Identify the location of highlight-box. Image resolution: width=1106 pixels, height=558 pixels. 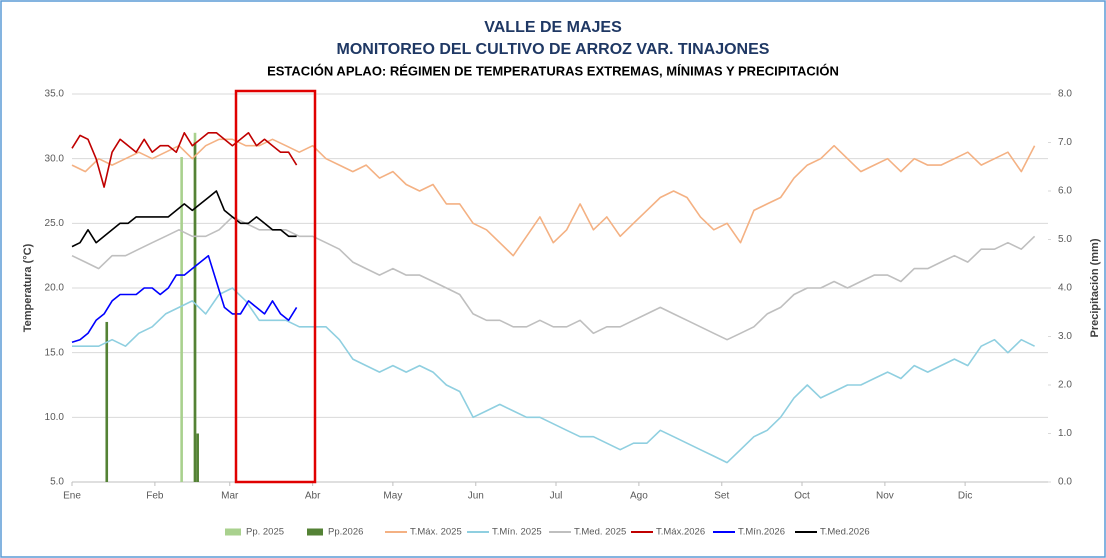
(275, 286).